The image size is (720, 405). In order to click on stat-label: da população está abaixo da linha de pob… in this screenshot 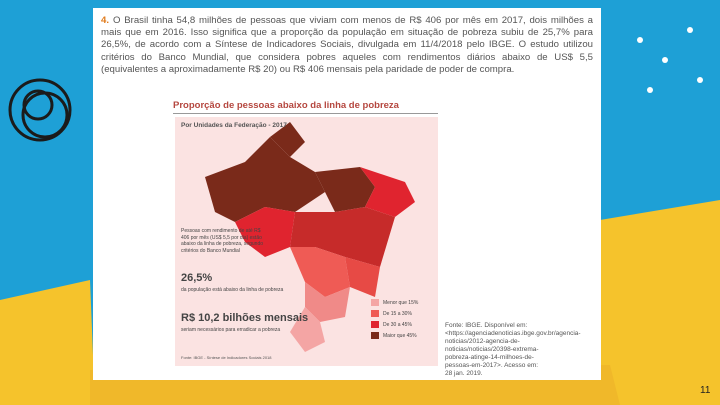, I will do `click(232, 290)`.